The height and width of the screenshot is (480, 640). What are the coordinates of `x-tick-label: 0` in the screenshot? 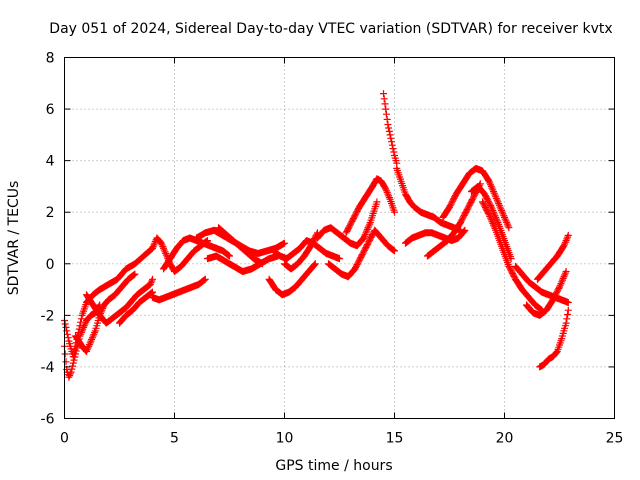 It's located at (64, 439).